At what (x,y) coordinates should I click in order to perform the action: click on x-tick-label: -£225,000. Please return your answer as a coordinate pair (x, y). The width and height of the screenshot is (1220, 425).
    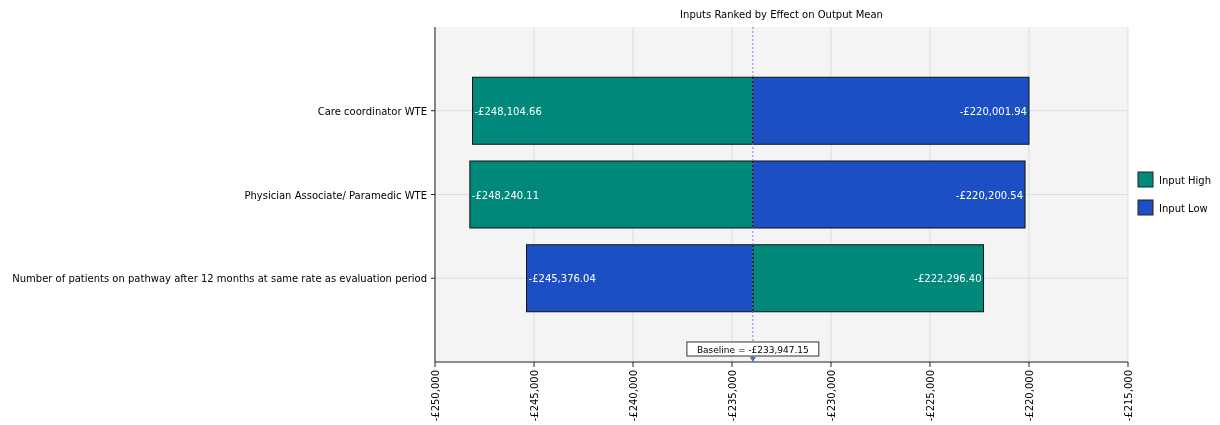
    Looking at the image, I should click on (930, 396).